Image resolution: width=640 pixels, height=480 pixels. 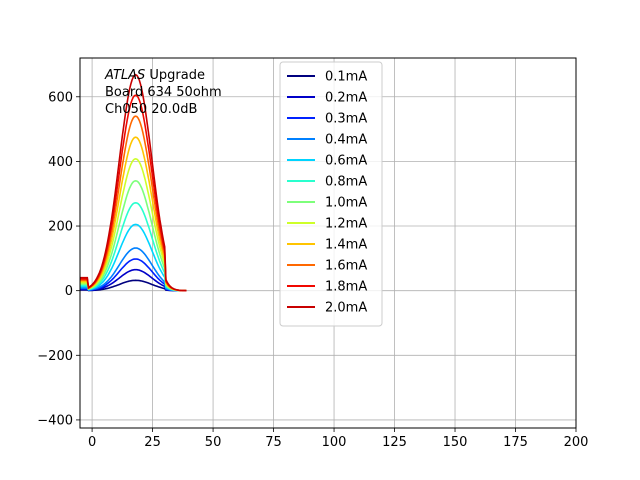 I want to click on legend-label: 0.6mA, so click(x=346, y=161).